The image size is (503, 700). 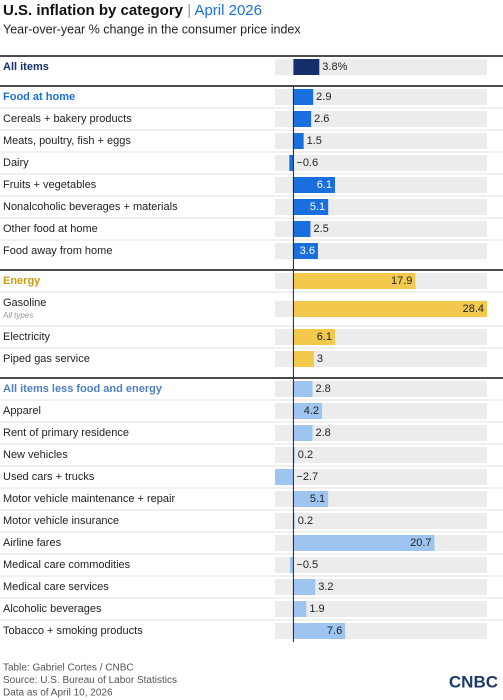 I want to click on footer-text: Data as of April 10, 2026, so click(x=58, y=693).